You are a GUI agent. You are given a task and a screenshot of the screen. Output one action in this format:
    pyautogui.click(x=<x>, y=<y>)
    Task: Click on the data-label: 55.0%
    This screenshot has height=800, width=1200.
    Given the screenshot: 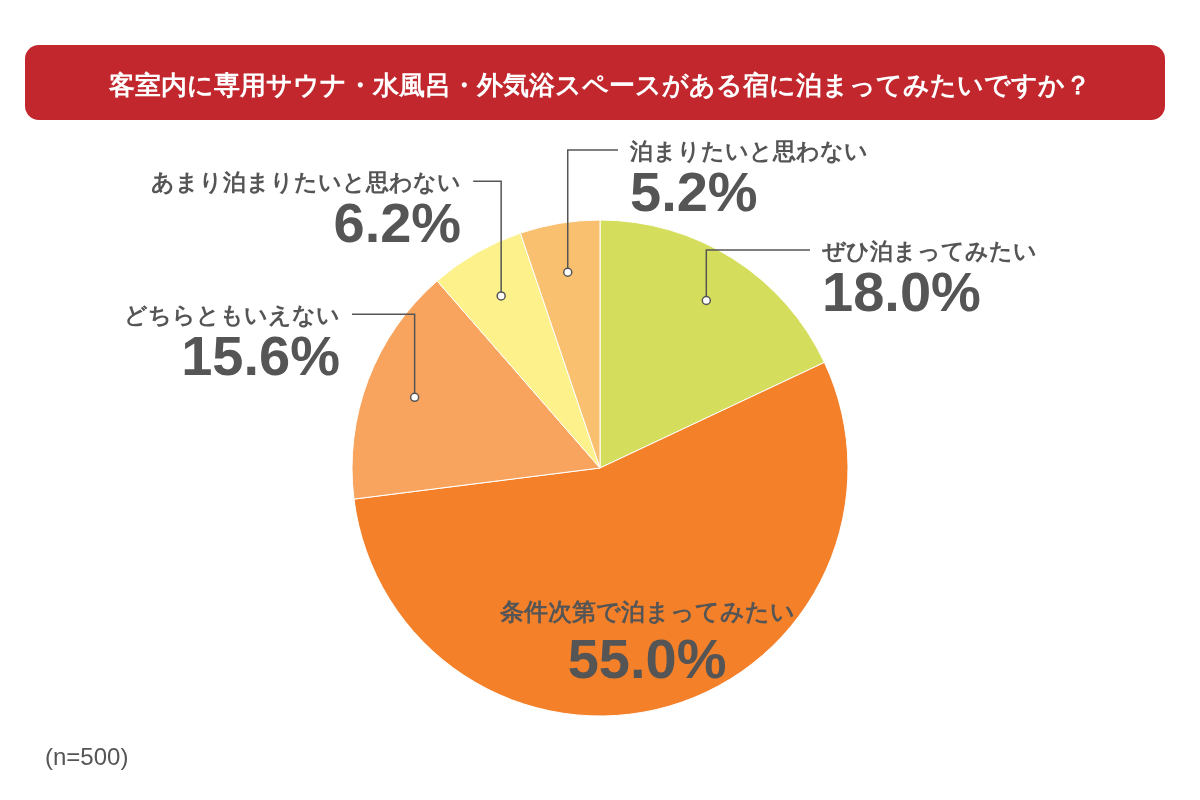 What is the action you would take?
    pyautogui.click(x=647, y=658)
    